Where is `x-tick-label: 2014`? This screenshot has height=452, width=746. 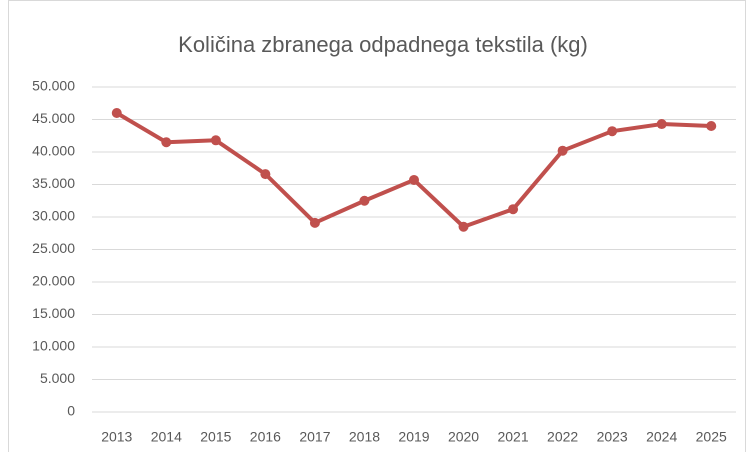
x-tick-label: 2014 is located at coordinates (166, 437).